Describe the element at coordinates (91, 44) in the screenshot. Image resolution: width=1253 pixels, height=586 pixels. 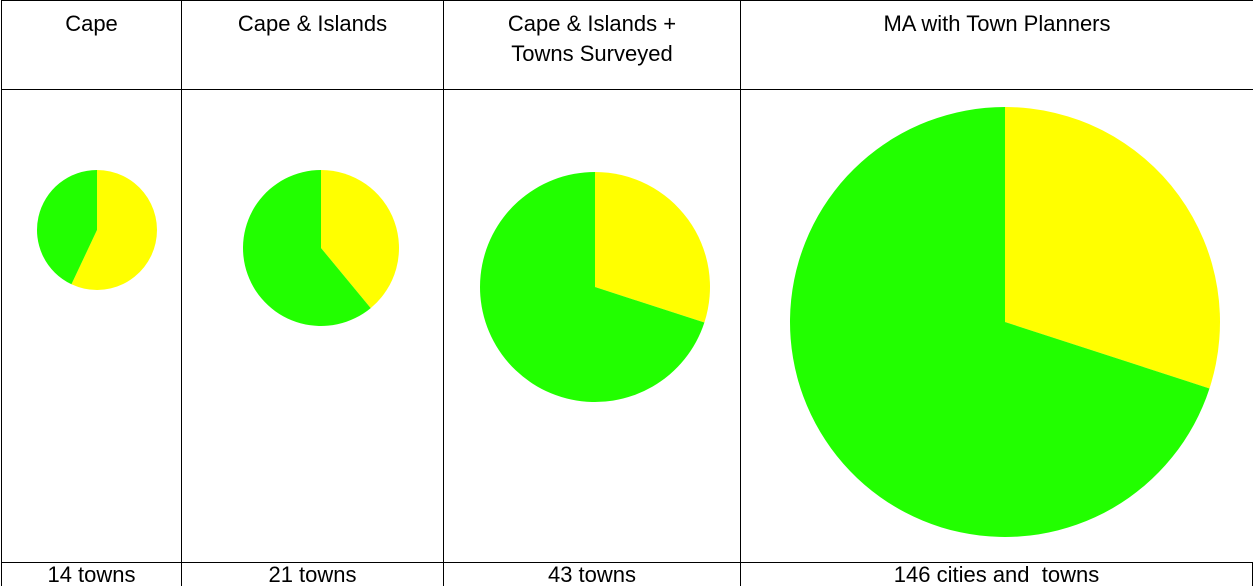
I see `header-cell: Cape` at that location.